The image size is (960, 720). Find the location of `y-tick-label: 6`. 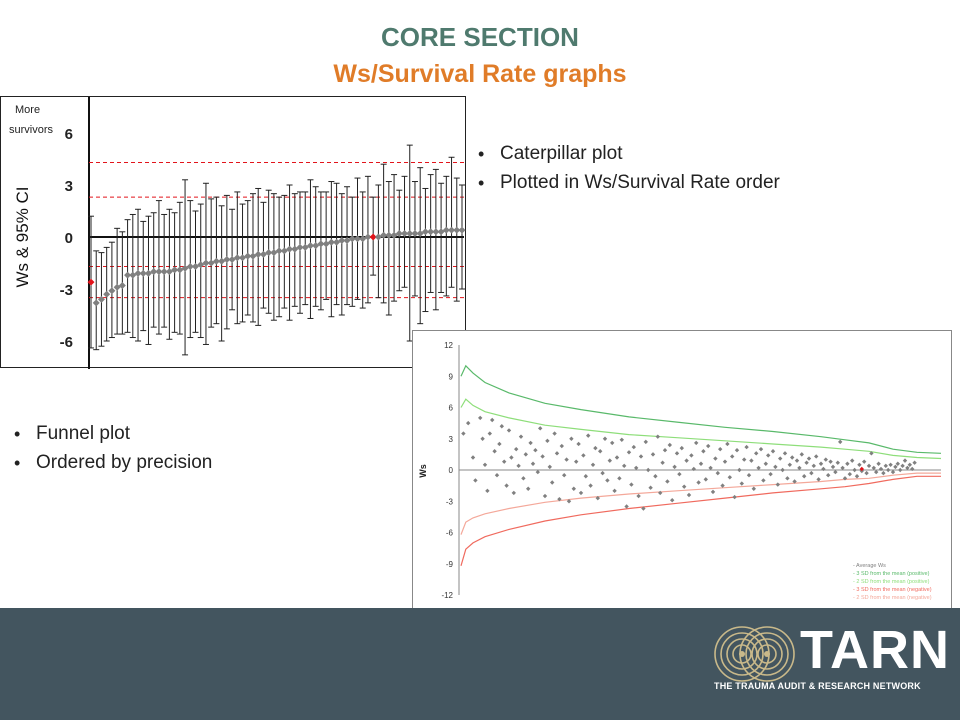

y-tick-label: 6 is located at coordinates (69, 134).